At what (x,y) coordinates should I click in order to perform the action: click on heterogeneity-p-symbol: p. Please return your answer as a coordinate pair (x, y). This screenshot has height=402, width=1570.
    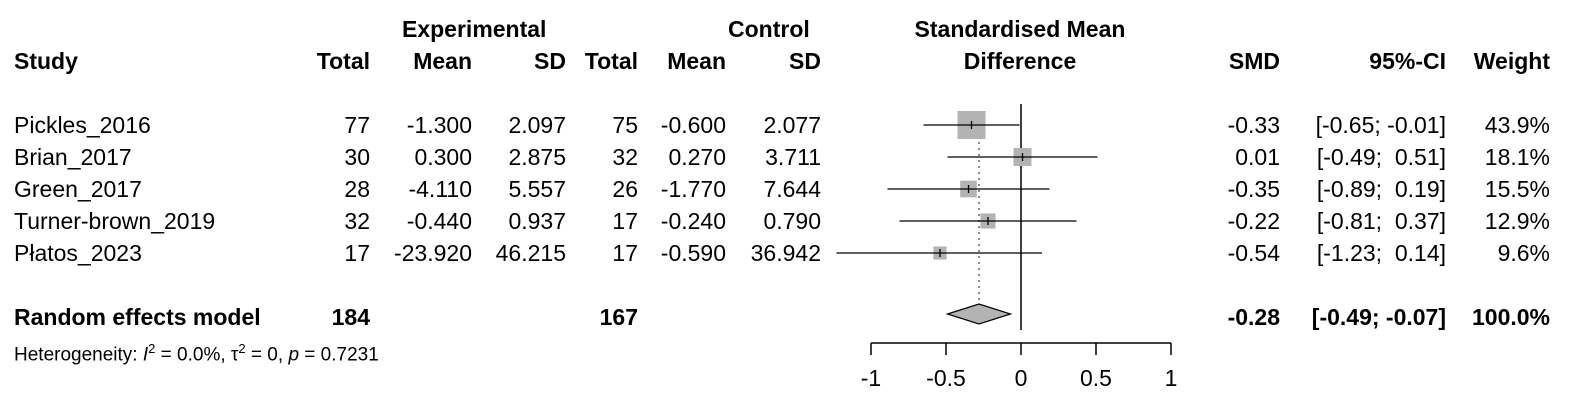
    Looking at the image, I should click on (294, 355).